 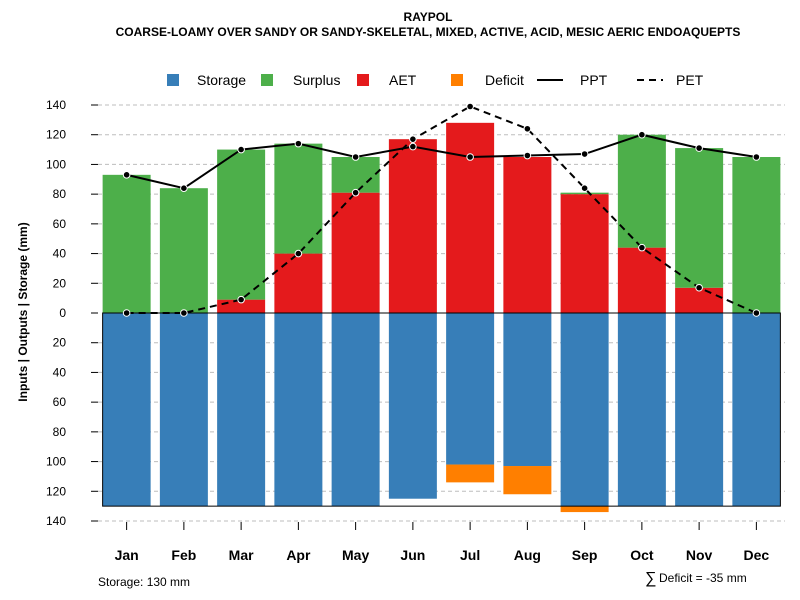 What do you see at coordinates (504, 80) in the screenshot?
I see `legend-label-deficit: Deficit` at bounding box center [504, 80].